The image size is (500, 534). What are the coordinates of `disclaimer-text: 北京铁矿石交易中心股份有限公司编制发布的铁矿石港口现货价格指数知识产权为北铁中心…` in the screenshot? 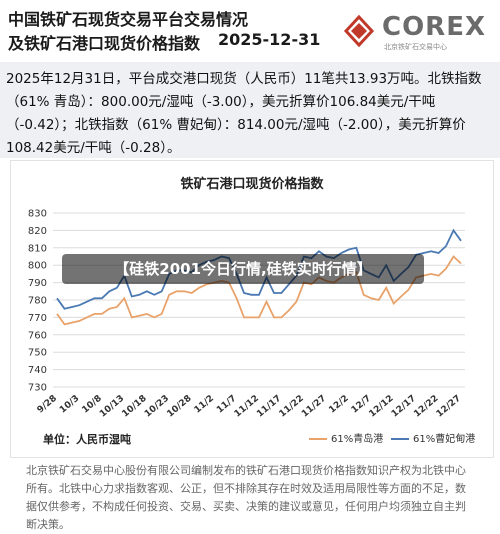 It's located at (246, 497).